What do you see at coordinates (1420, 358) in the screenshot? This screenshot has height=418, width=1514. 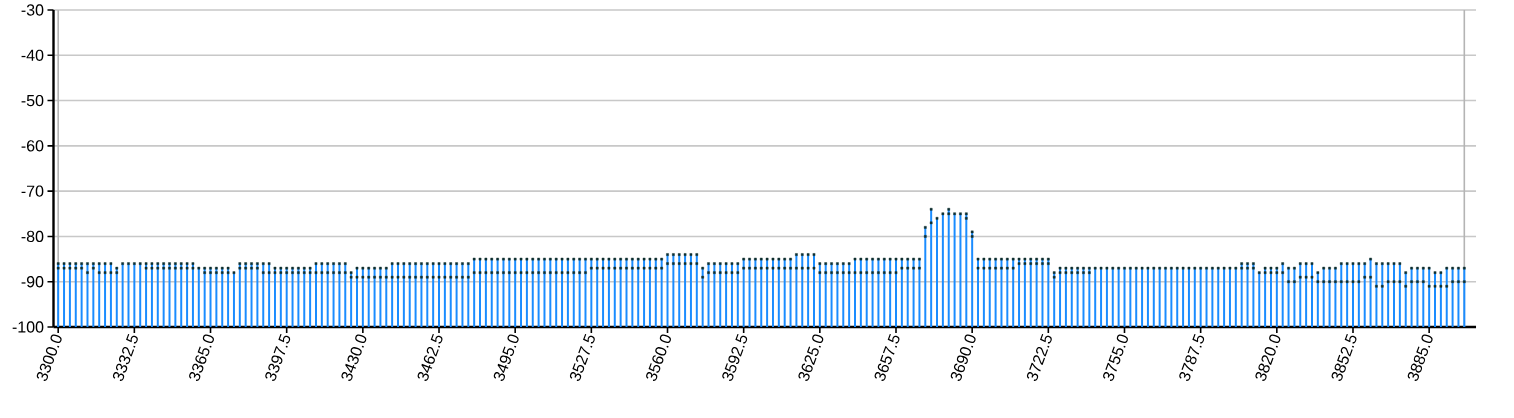 I see `x-tick-label: 3885.0` at bounding box center [1420, 358].